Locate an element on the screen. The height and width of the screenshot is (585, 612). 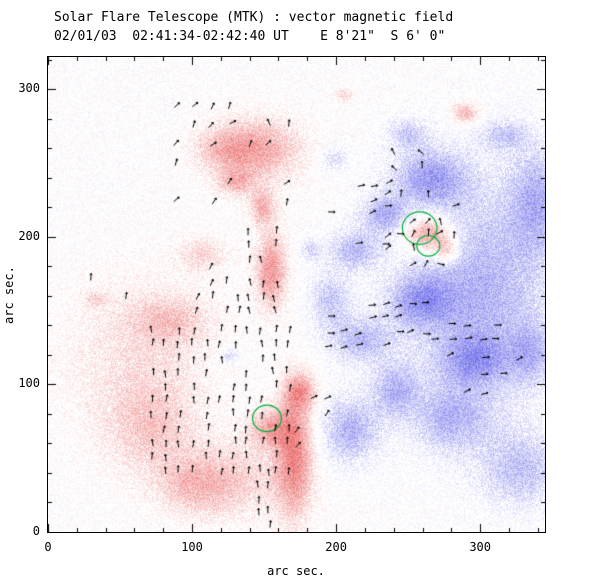
y-tick-label: 200 is located at coordinates (29, 235).